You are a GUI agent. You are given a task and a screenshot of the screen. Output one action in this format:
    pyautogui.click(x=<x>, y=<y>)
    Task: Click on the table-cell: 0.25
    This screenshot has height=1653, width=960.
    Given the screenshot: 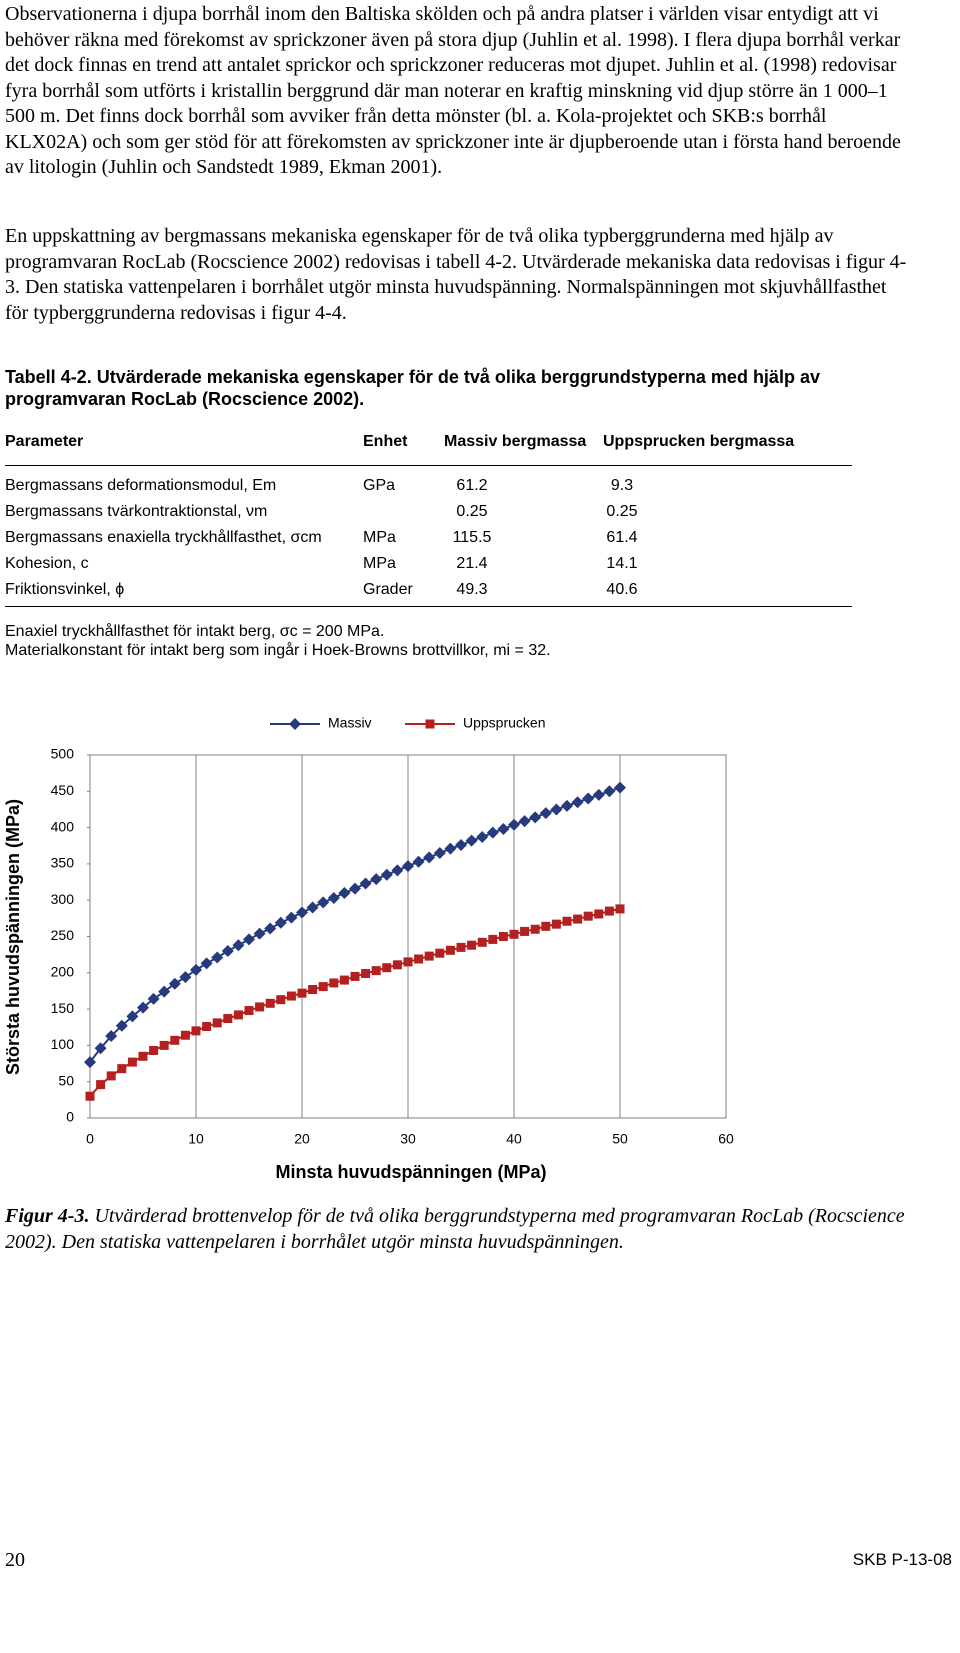 What is the action you would take?
    pyautogui.click(x=622, y=511)
    